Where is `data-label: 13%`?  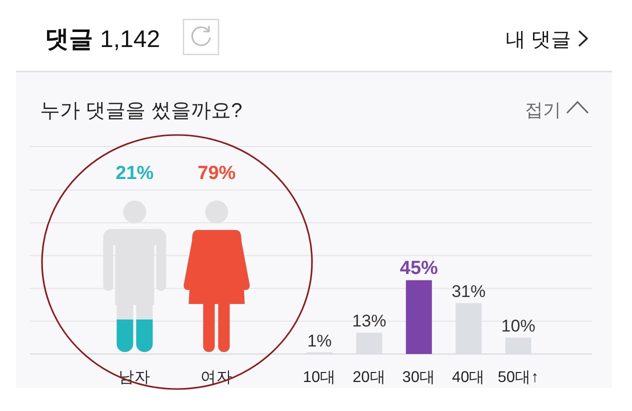 data-label: 13% is located at coordinates (369, 321).